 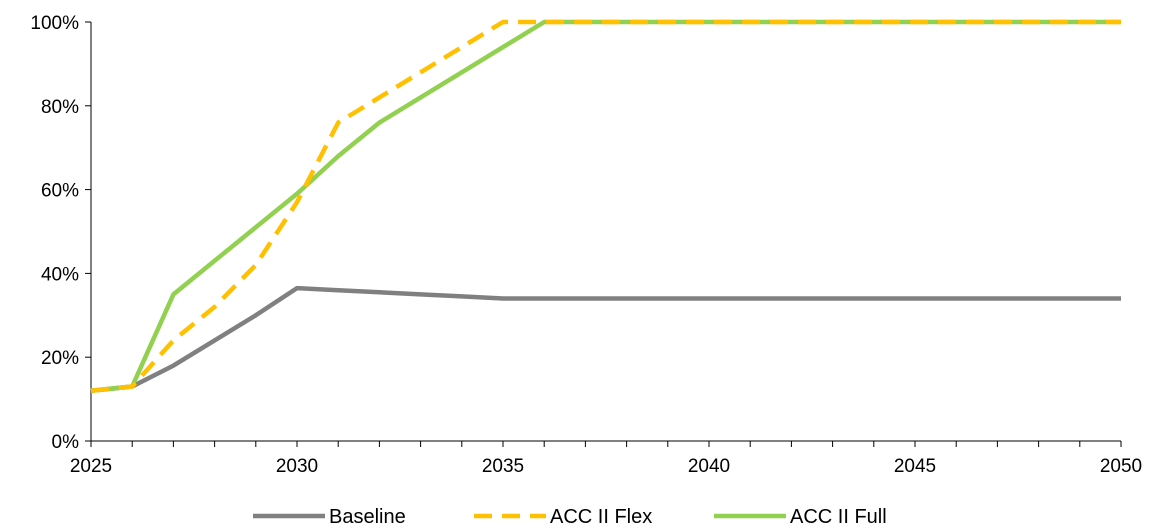 I want to click on x-tick-label: 2040, so click(x=709, y=466).